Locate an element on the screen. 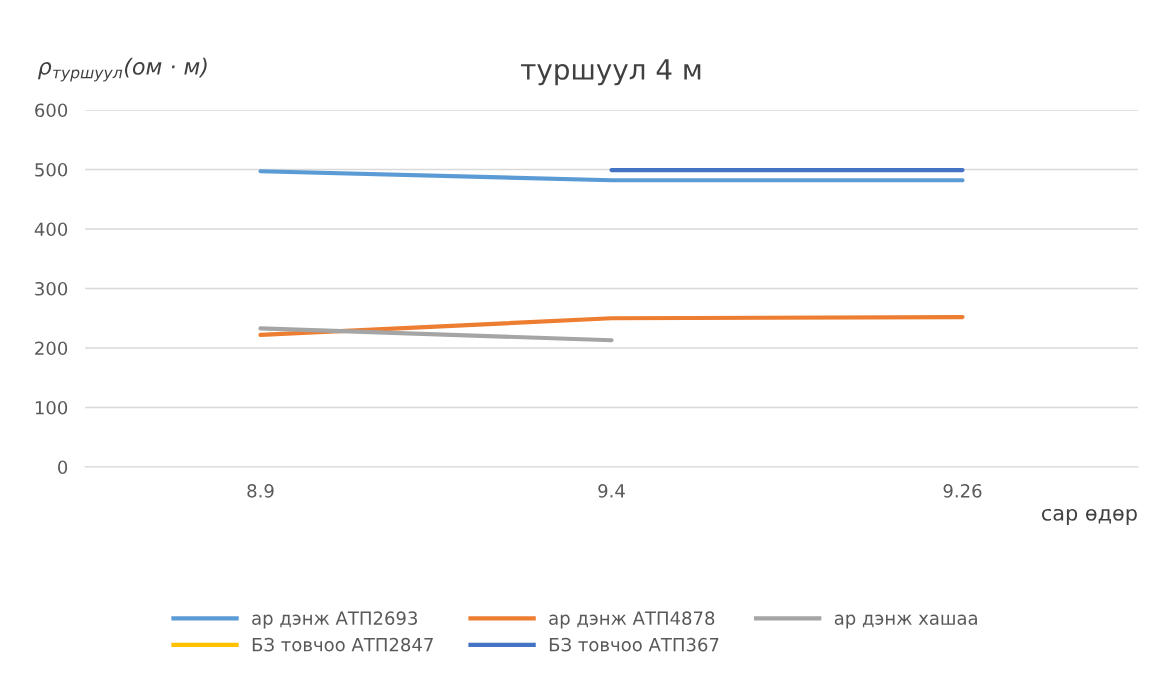 This screenshot has width=1152, height=678. legend-label: ар дэнж АТП4878 is located at coordinates (632, 620).